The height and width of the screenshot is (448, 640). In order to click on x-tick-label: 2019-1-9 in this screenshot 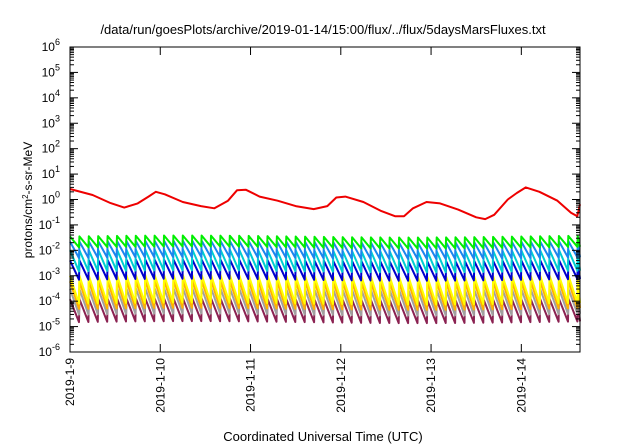, I will do `click(70, 382)`.